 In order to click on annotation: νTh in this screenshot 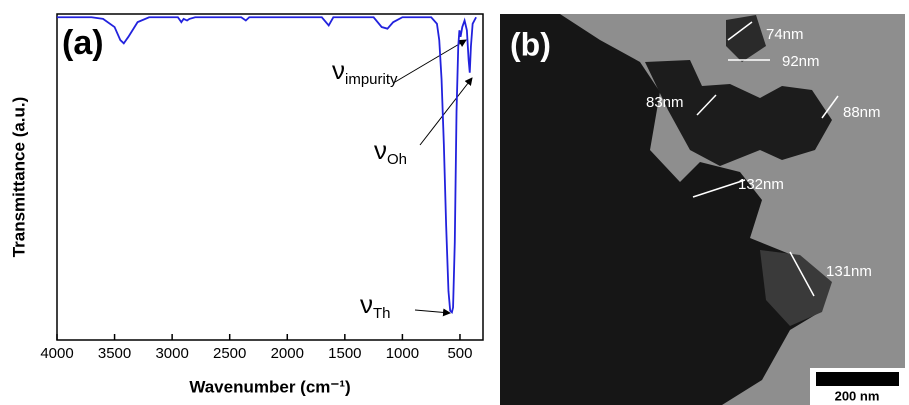, I will do `click(375, 305)`.